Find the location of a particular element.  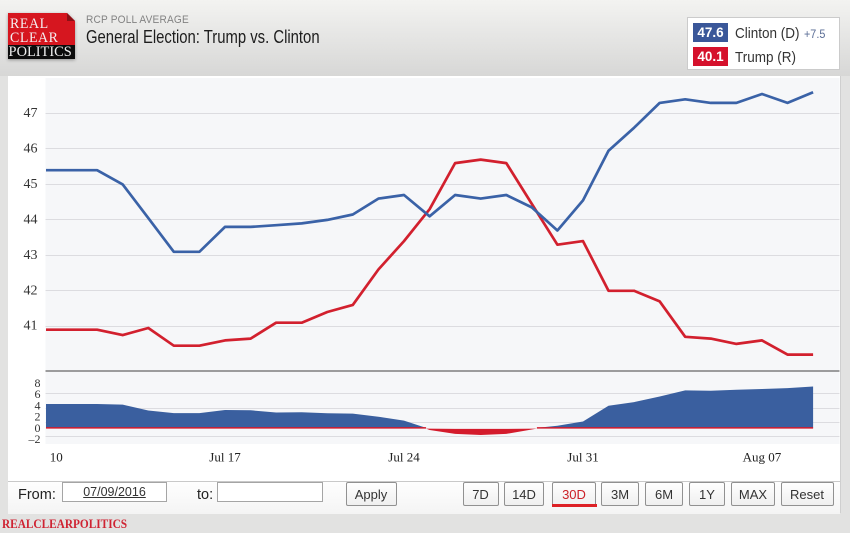

svg-text: 6 is located at coordinates (38, 394).